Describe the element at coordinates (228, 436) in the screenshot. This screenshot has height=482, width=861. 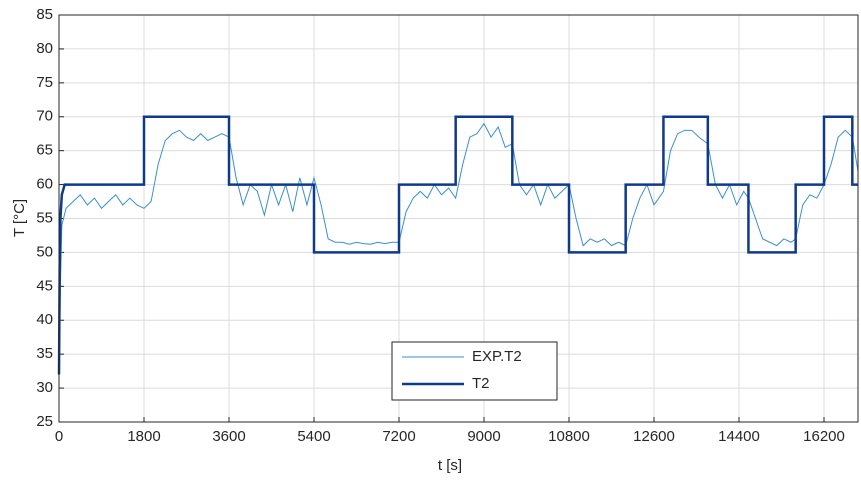
I see `x-tick-label: 3600` at that location.